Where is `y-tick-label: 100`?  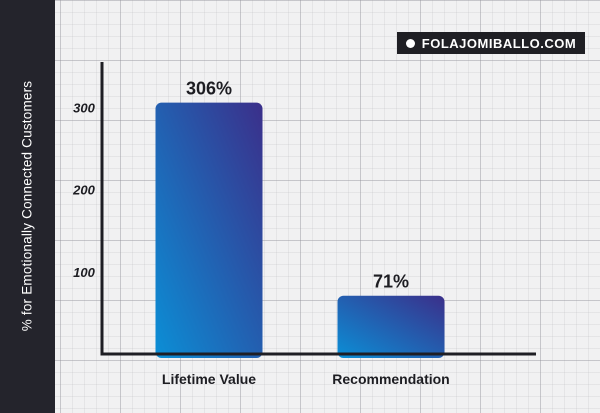
y-tick-label: 100 is located at coordinates (84, 272).